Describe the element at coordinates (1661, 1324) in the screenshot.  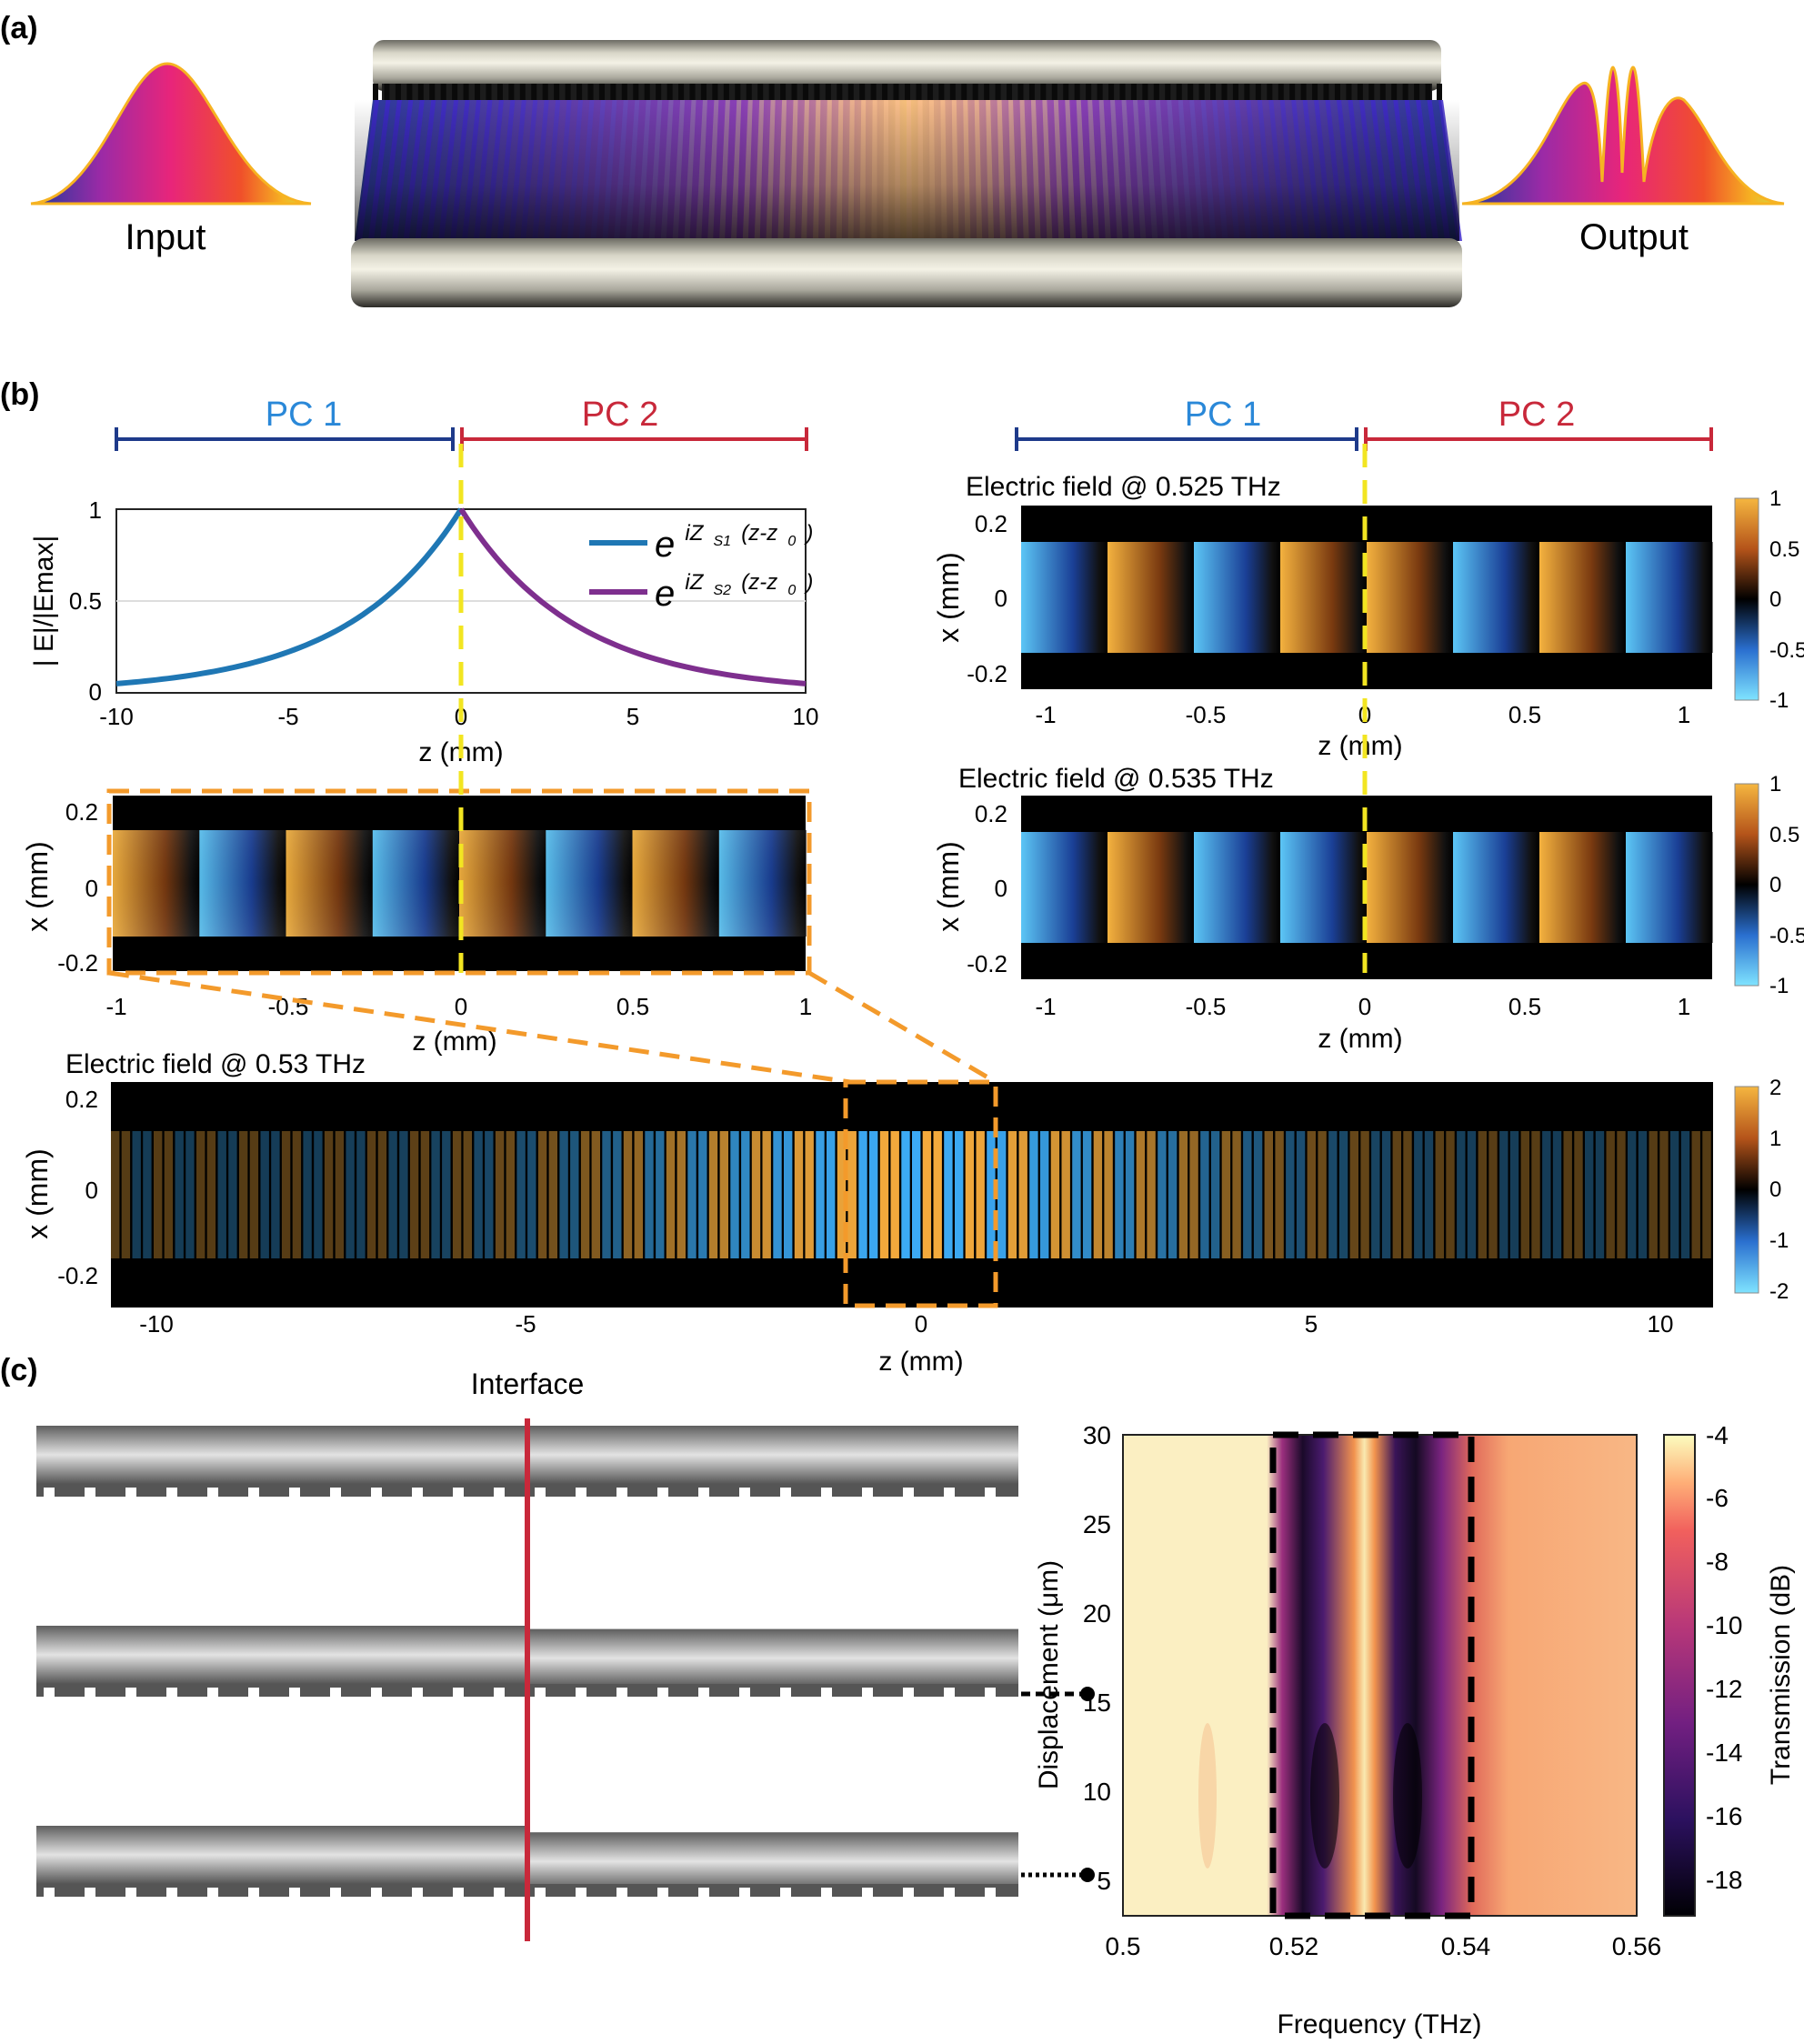
I see `xtick: 10` at that location.